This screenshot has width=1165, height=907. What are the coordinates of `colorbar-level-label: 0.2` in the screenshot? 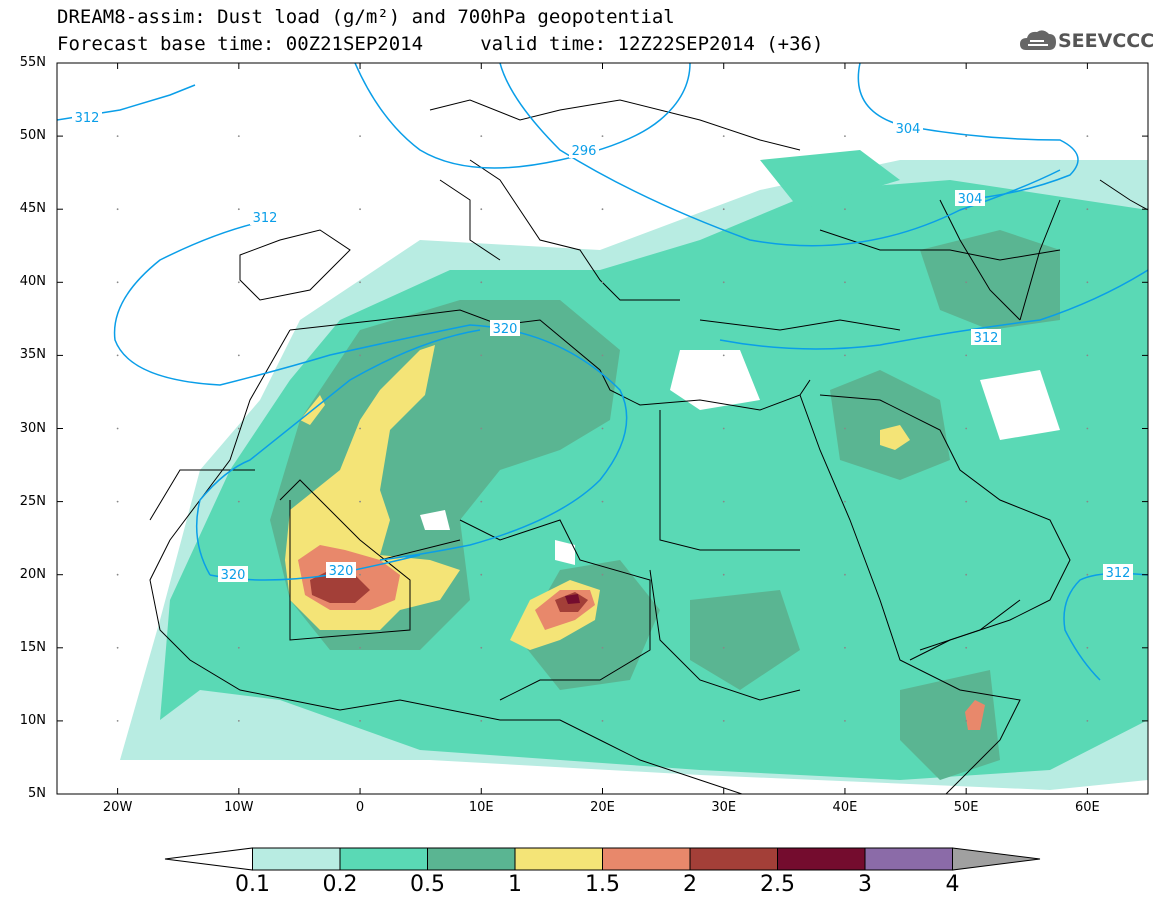 It's located at (340, 884).